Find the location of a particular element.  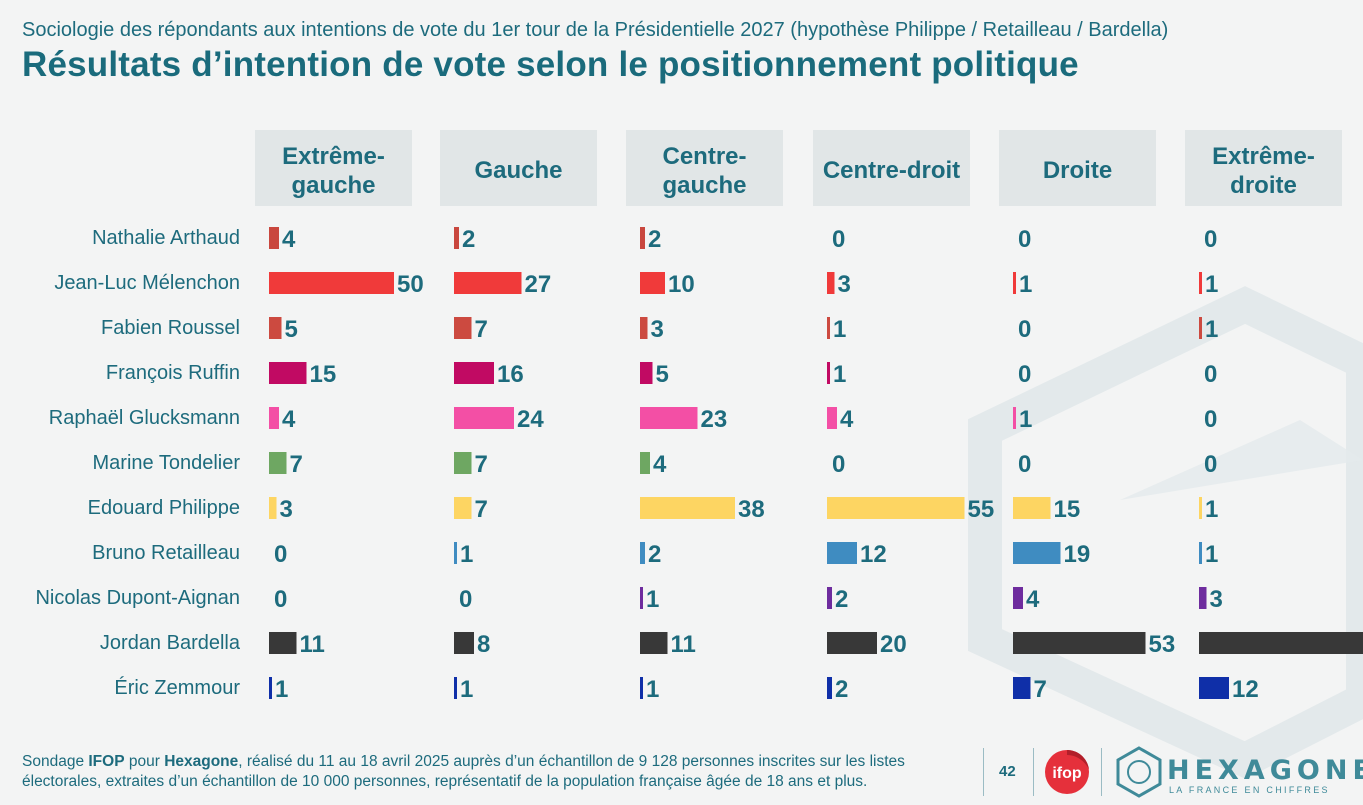

footer-pour: pour is located at coordinates (144, 761).